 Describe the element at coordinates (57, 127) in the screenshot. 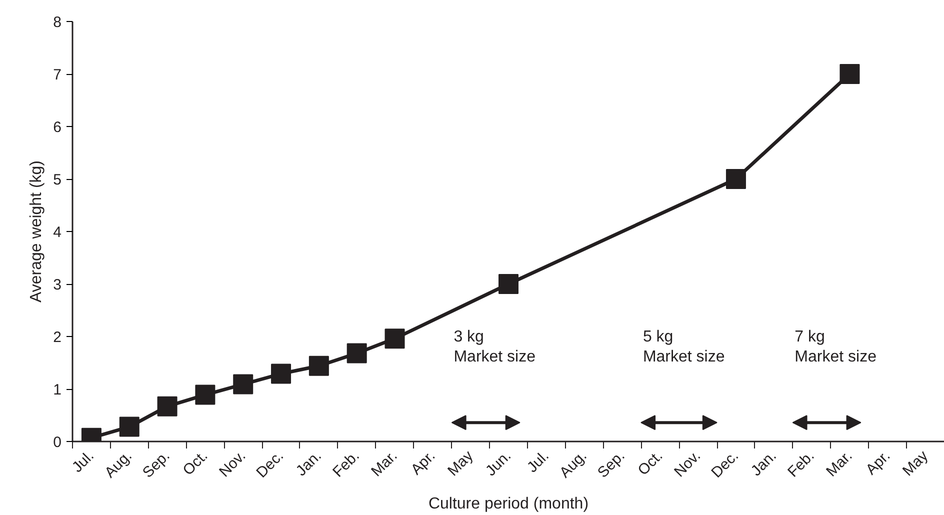

I see `y-tick-label: 6` at that location.